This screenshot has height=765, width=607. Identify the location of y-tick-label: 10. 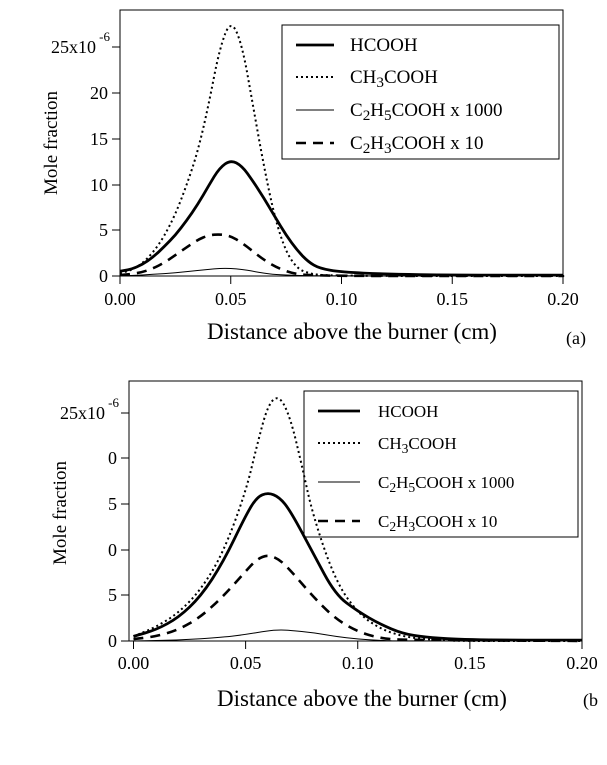
(99, 185).